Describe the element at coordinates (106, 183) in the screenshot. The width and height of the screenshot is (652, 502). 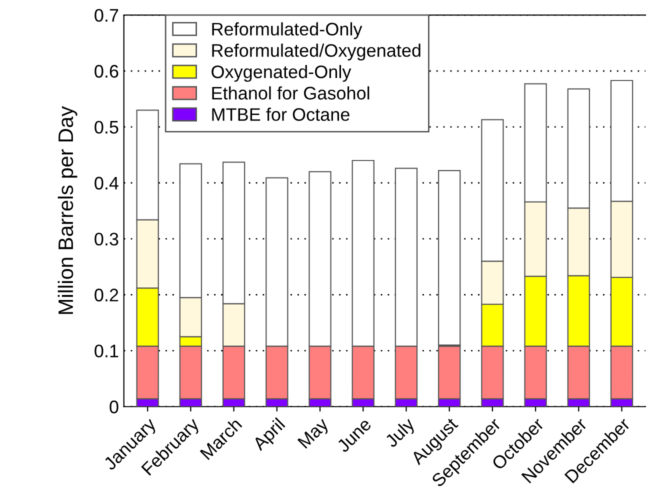
I see `y-tick-label: 0.4` at that location.